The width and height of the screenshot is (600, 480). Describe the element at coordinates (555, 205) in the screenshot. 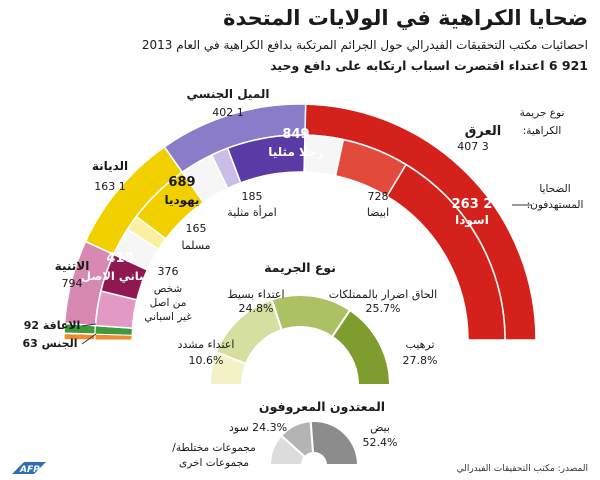

I see `annotation-victims: المستهدفون:` at that location.